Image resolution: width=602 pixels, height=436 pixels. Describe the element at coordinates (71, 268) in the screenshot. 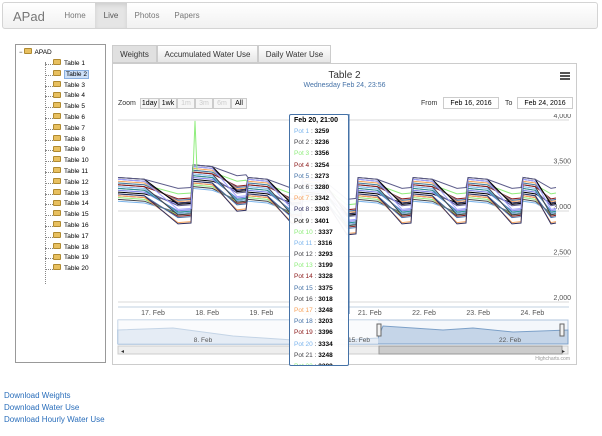

I see `tree-item-table-20: Table 20` at that location.